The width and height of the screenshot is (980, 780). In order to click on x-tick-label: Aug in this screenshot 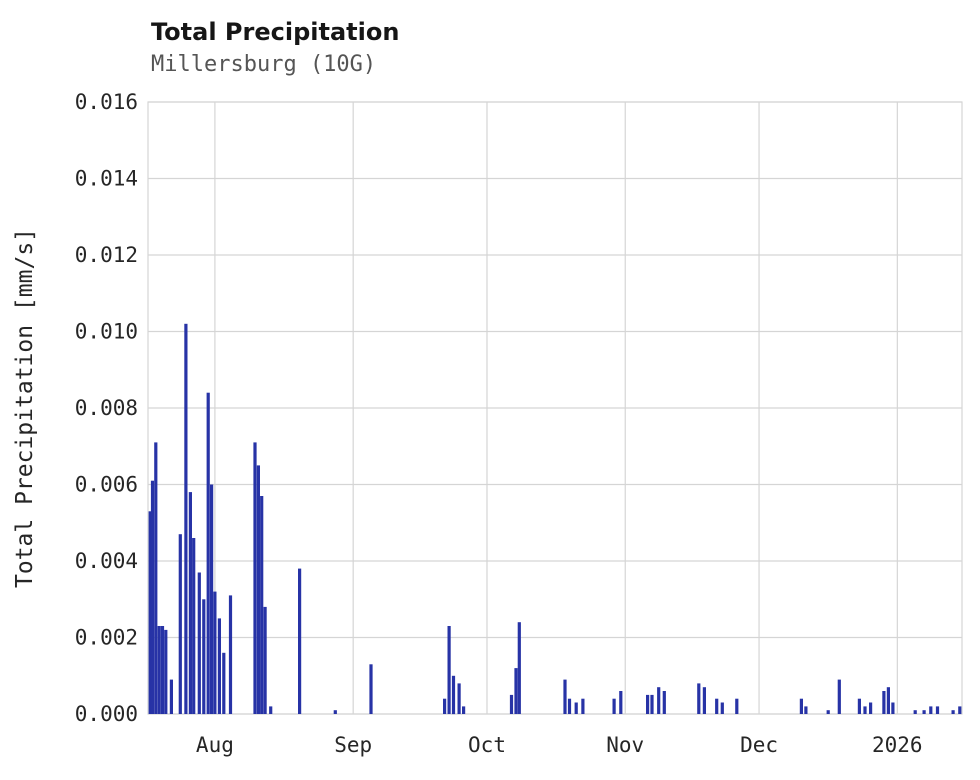, I will do `click(215, 745)`.